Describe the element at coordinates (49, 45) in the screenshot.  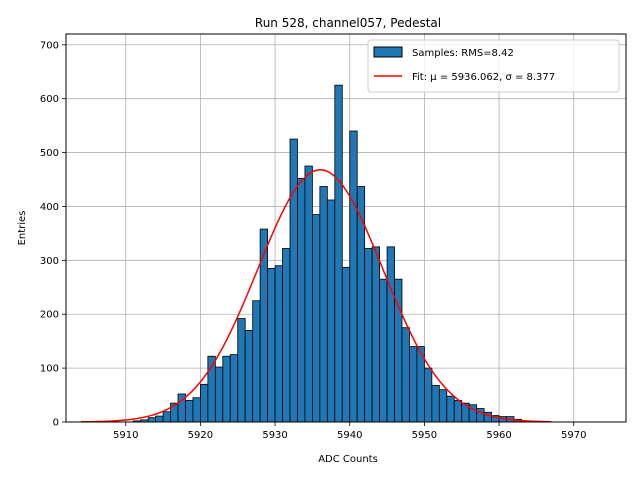
I see `y-tick-label: 700` at that location.